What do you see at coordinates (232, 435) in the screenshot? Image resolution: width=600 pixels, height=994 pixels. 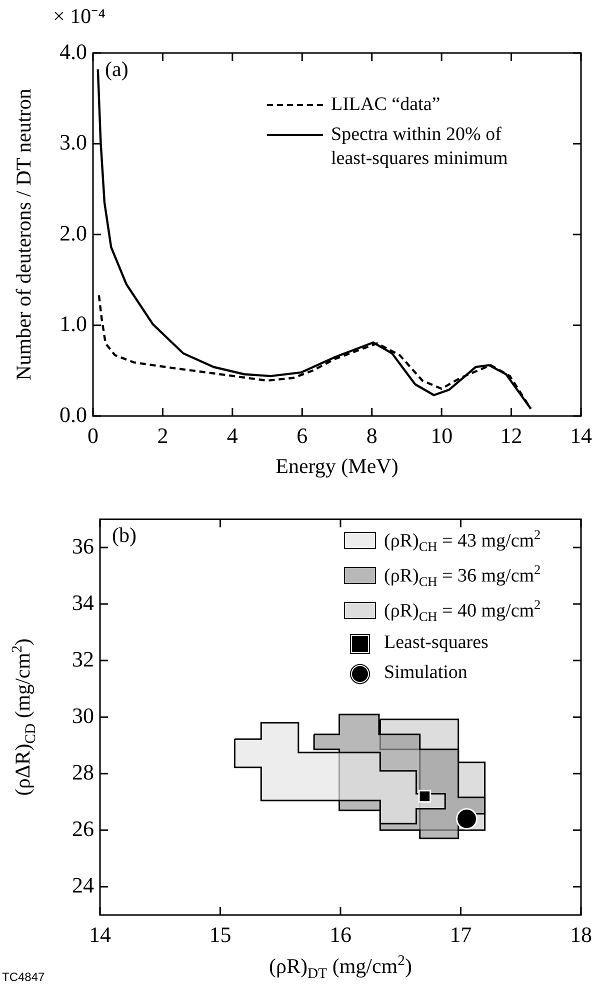 I see `x-tick-label: 4` at bounding box center [232, 435].